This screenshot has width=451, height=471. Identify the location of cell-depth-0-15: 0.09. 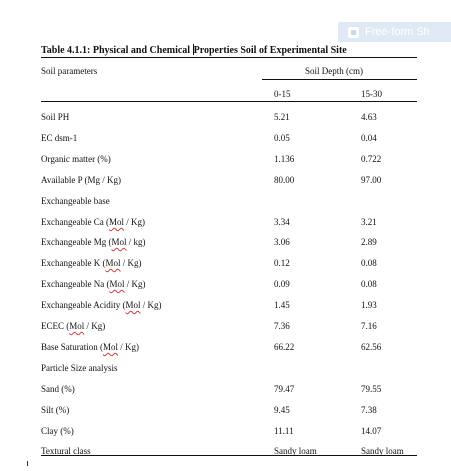
(282, 284).